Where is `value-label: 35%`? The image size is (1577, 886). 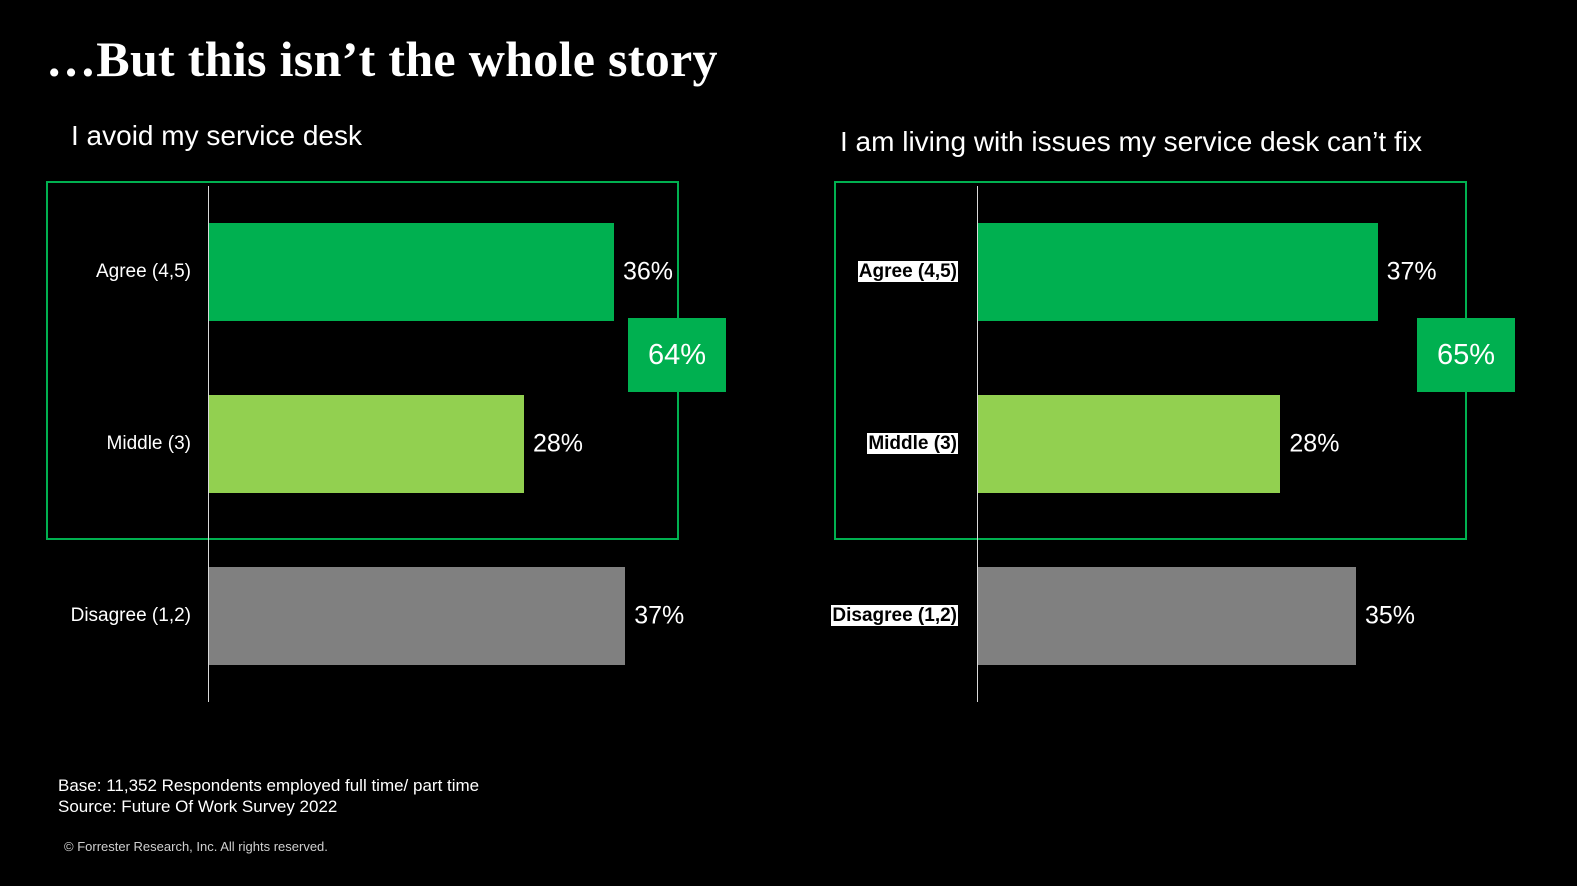 value-label: 35% is located at coordinates (1390, 615).